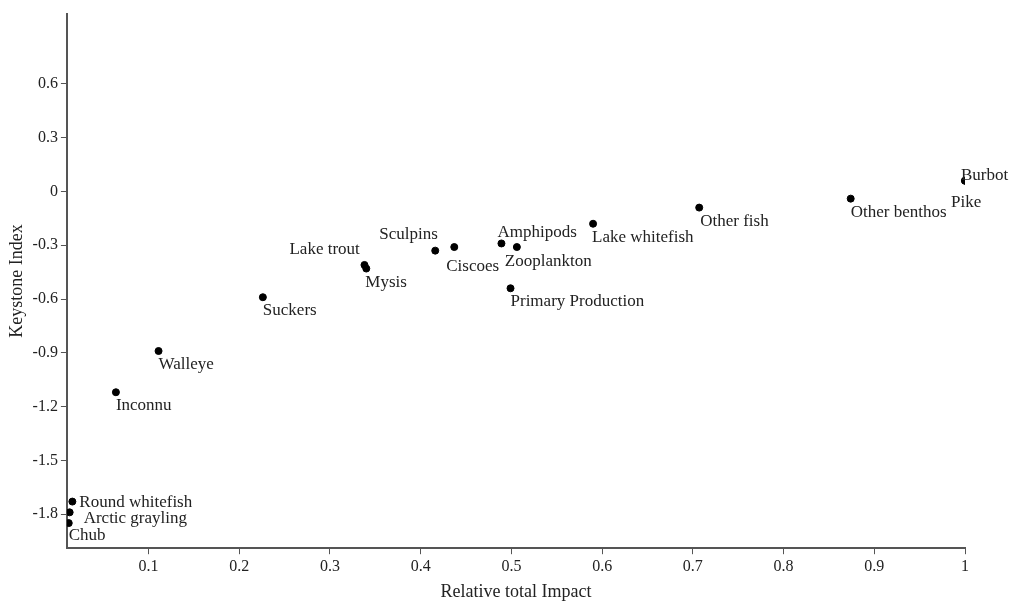 The width and height of the screenshot is (1020, 609). I want to click on data-label: Other fish, so click(735, 220).